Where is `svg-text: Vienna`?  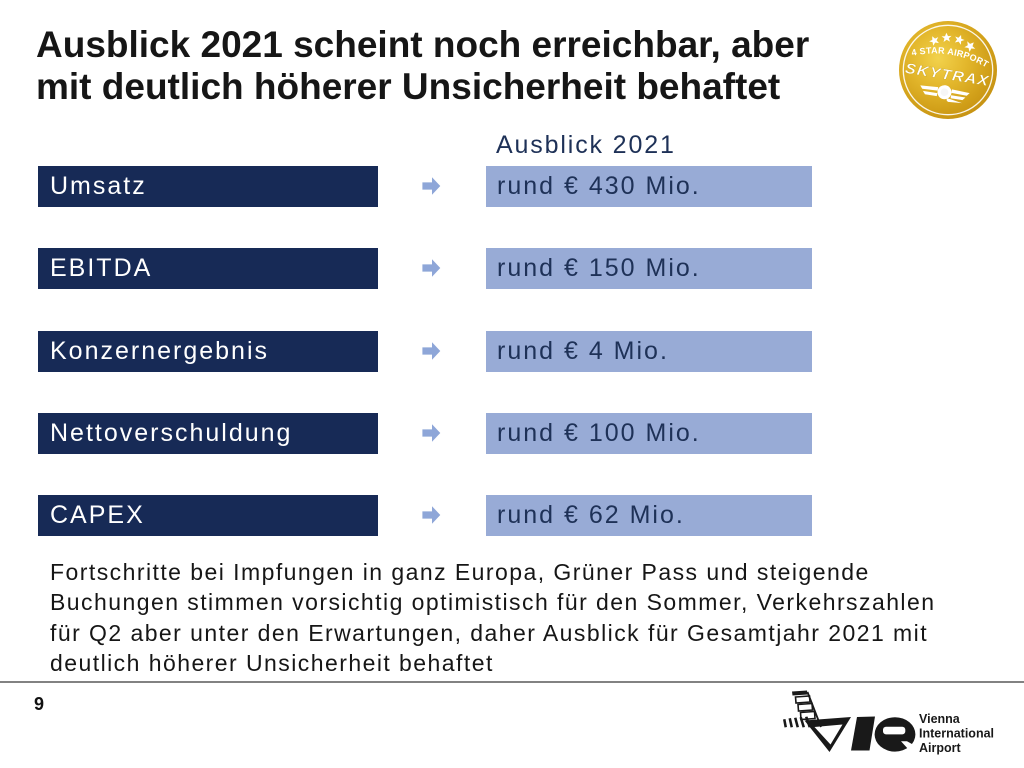 svg-text: Vienna is located at coordinates (940, 719).